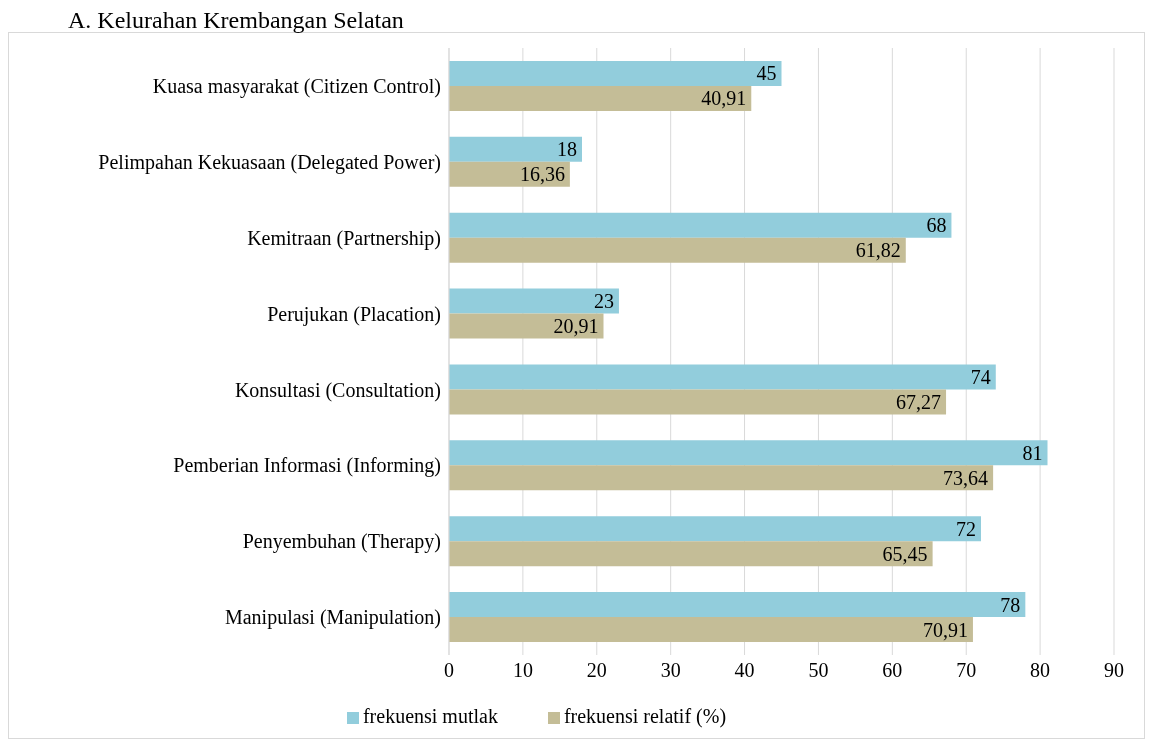 The width and height of the screenshot is (1153, 753). Describe the element at coordinates (936, 225) in the screenshot. I see `data-label: 68` at that location.